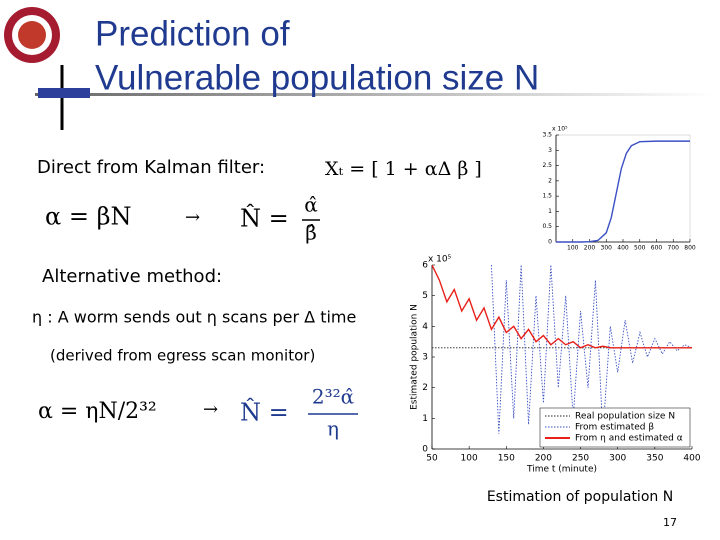  I want to click on x-tick-label: 600, so click(657, 248).